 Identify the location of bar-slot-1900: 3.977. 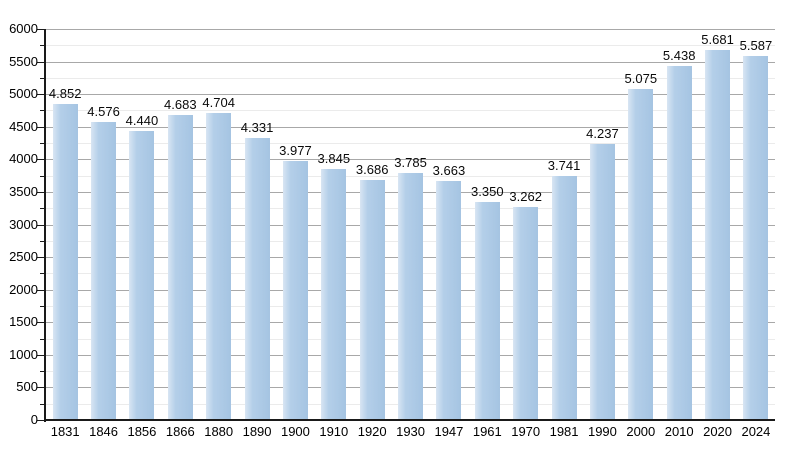
(295, 224).